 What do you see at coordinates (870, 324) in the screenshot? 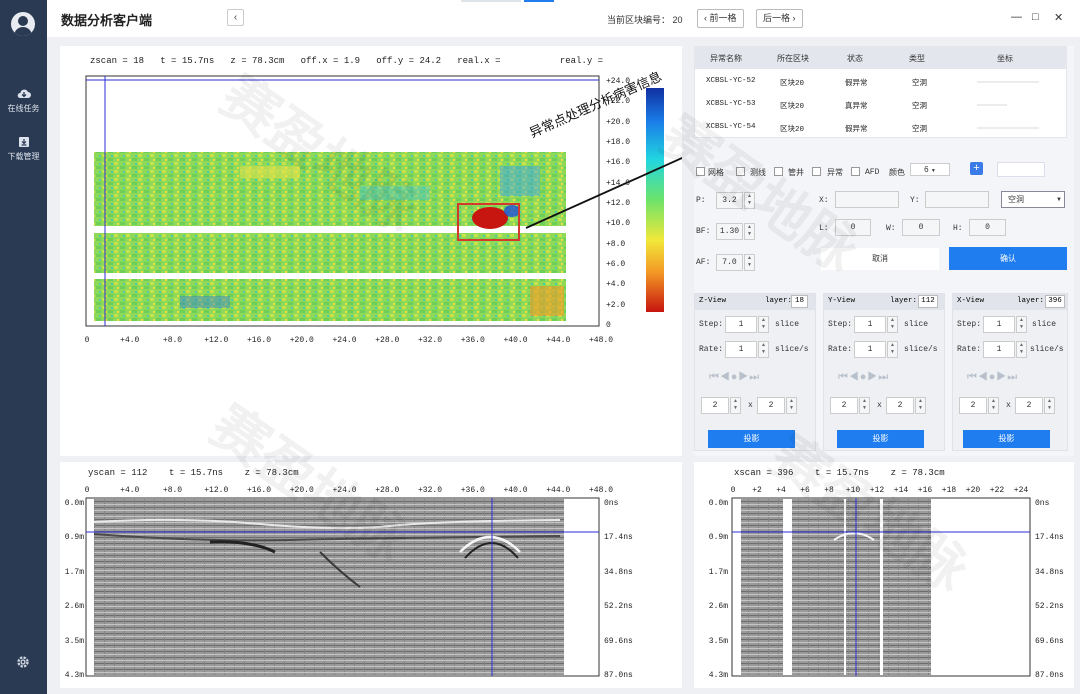
I see `y-step-input: 1` at bounding box center [870, 324].